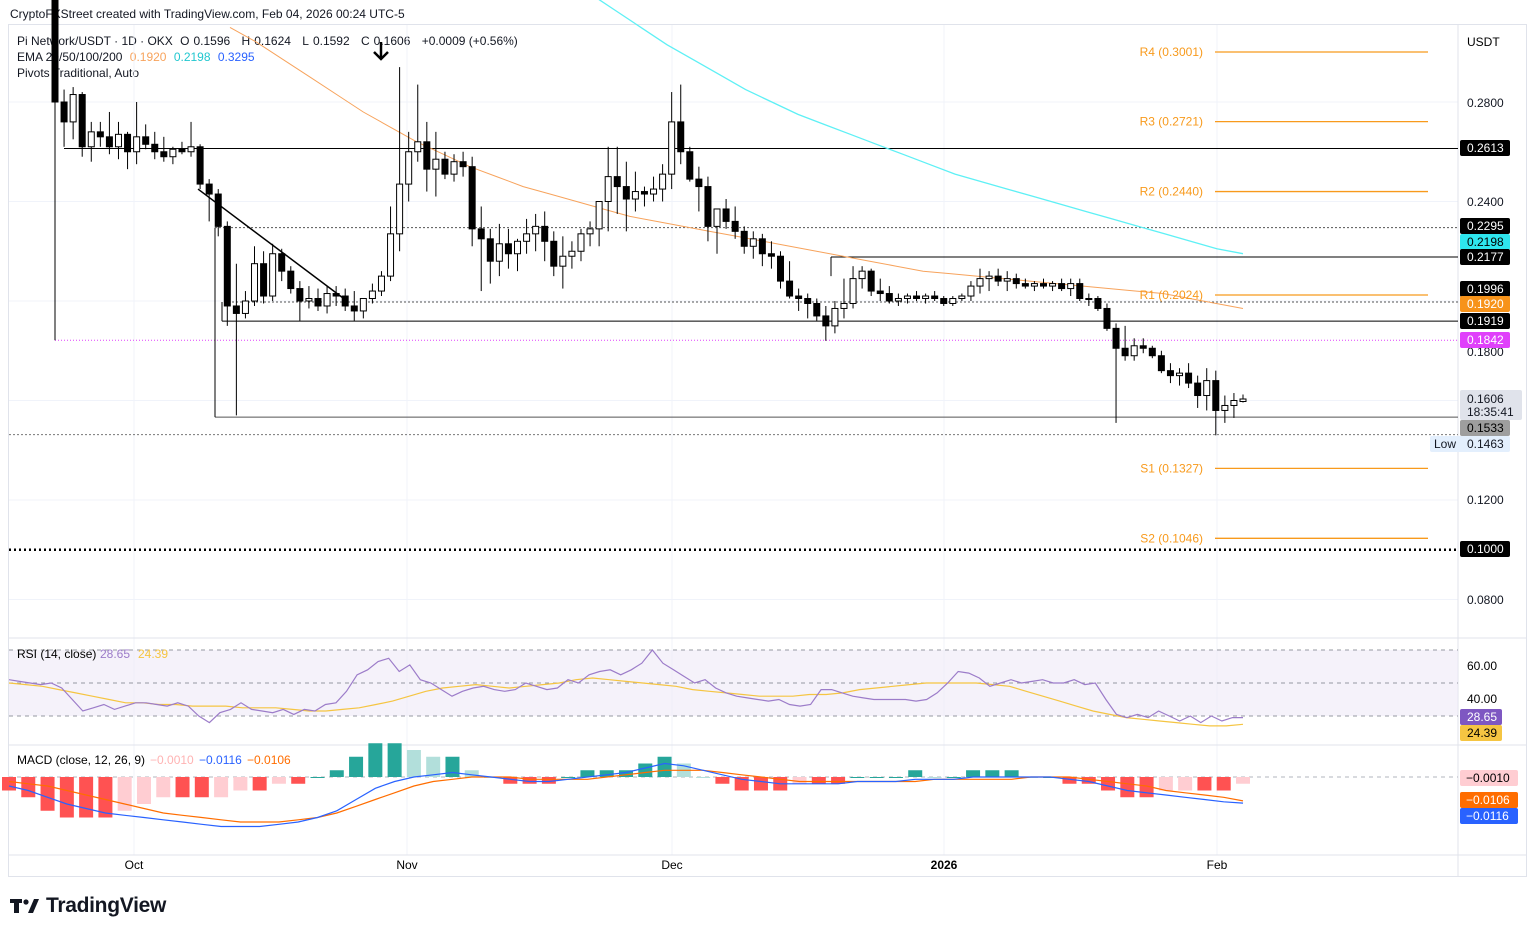  What do you see at coordinates (1485, 226) in the screenshot?
I see `price-tag-2295: 0.2295` at bounding box center [1485, 226].